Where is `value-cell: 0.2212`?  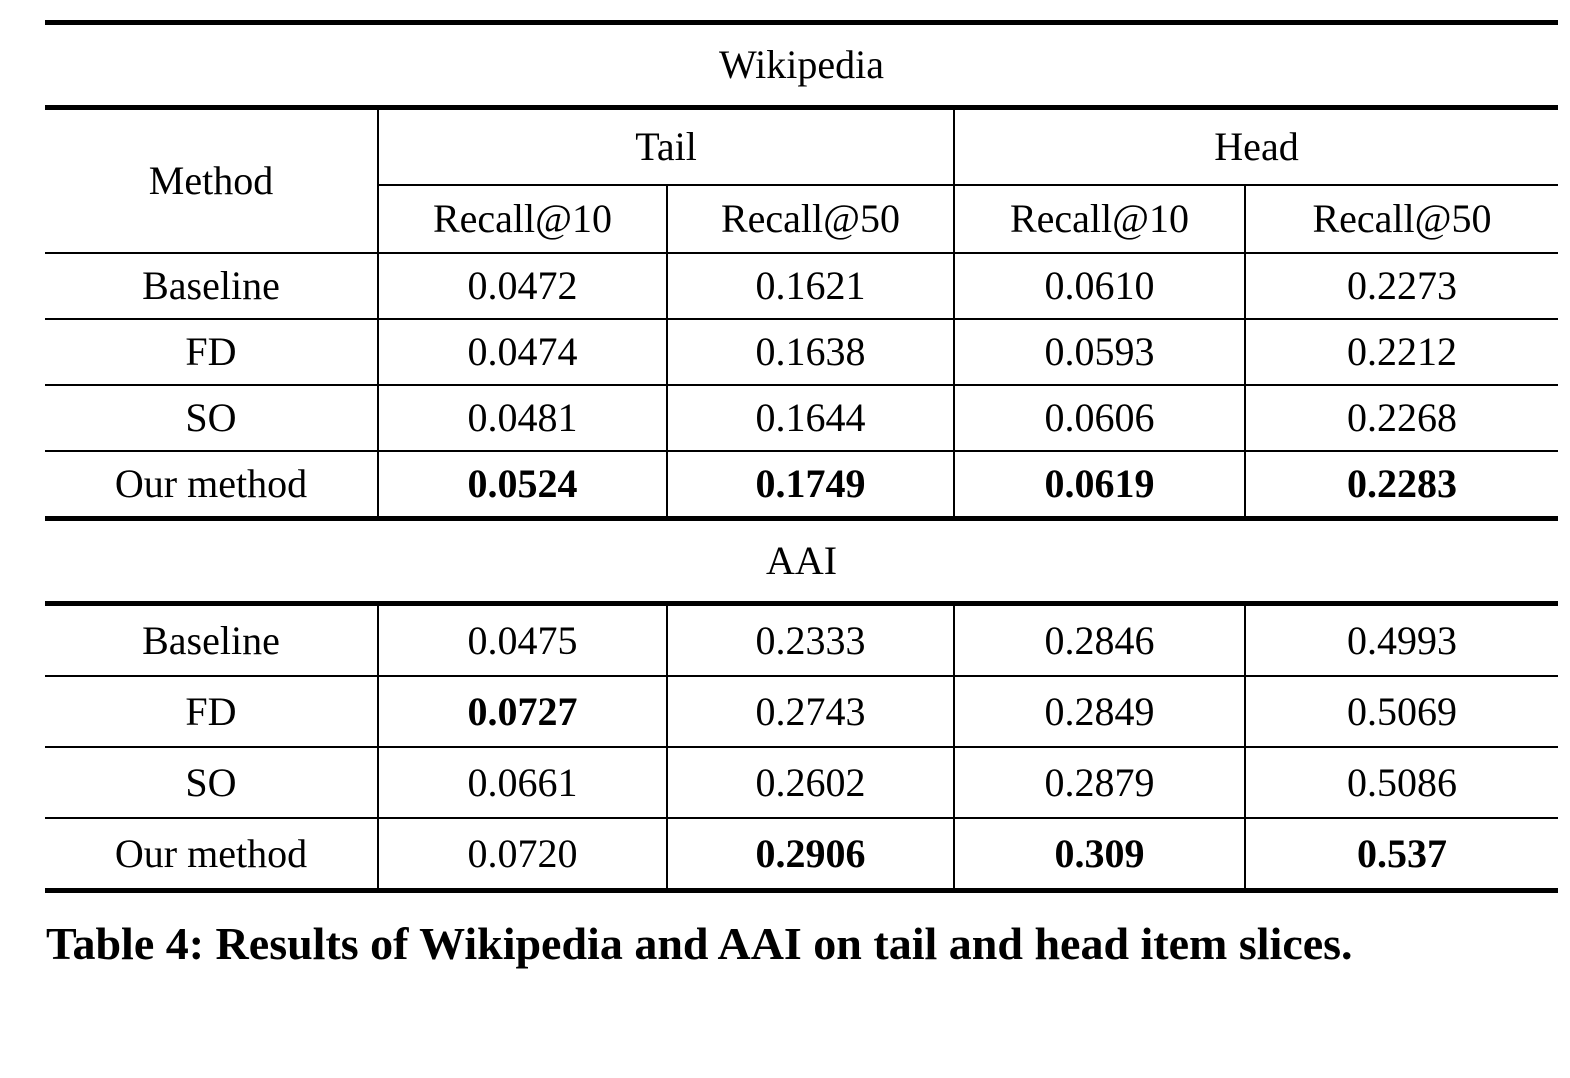 value-cell: 0.2212 is located at coordinates (1401, 352).